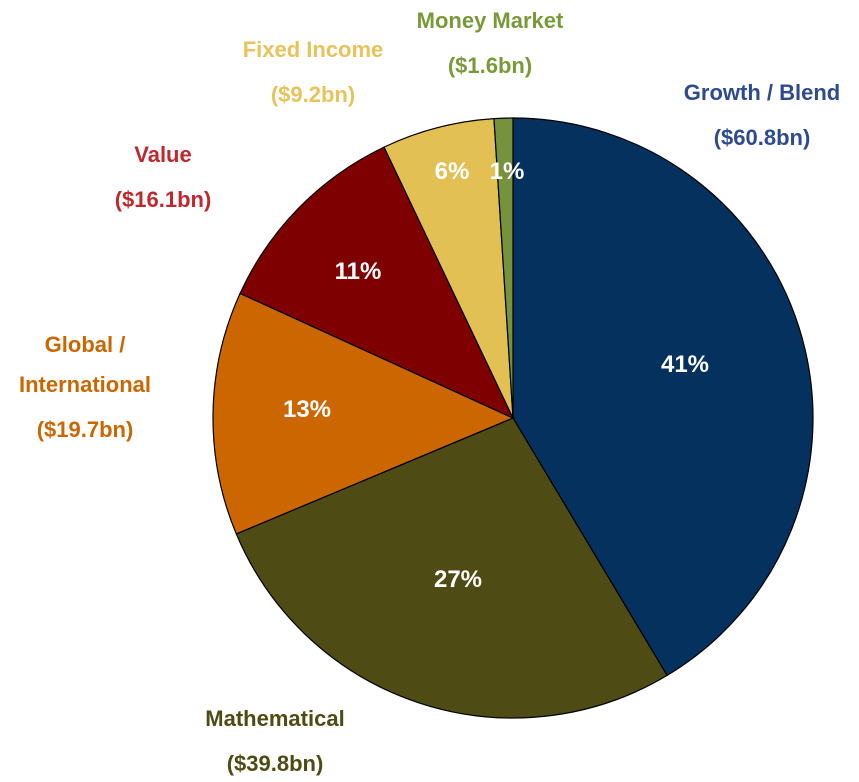 Image resolution: width=859 pixels, height=782 pixels. I want to click on category-label: Mathematical ($39.8bn), so click(275, 740).